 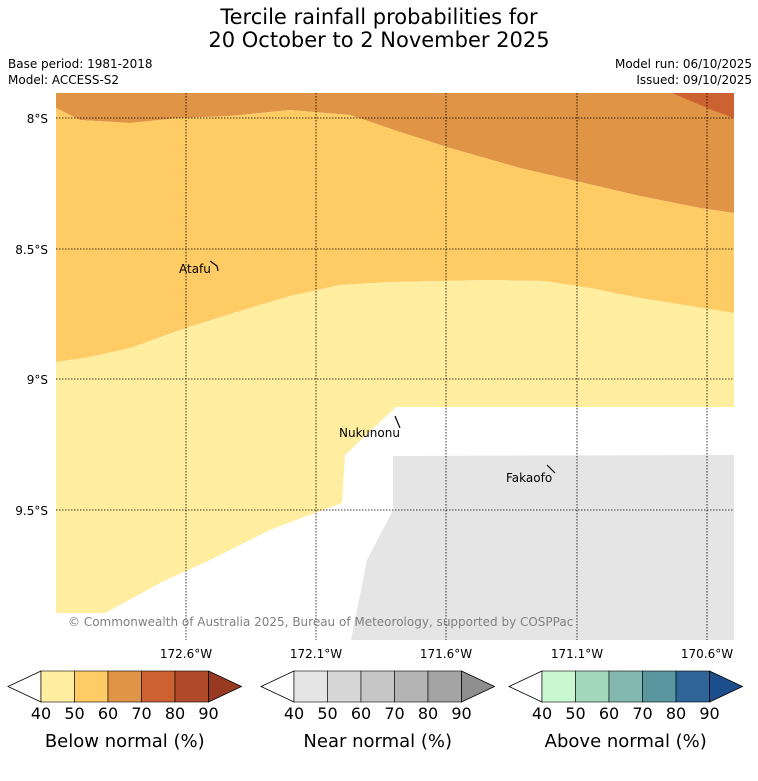 What do you see at coordinates (80, 64) in the screenshot?
I see `base-period: Base period: 1981-2018` at bounding box center [80, 64].